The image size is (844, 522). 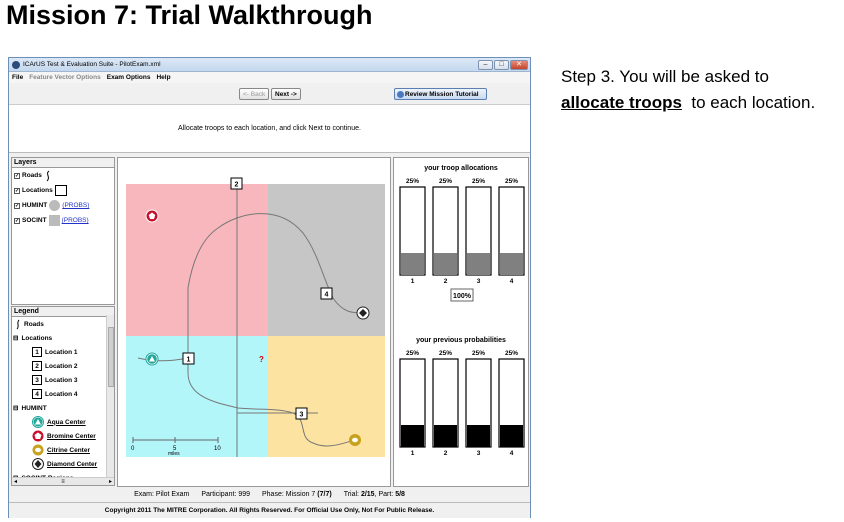 What do you see at coordinates (254, 94) in the screenshot?
I see `back-button: <- Back` at bounding box center [254, 94].